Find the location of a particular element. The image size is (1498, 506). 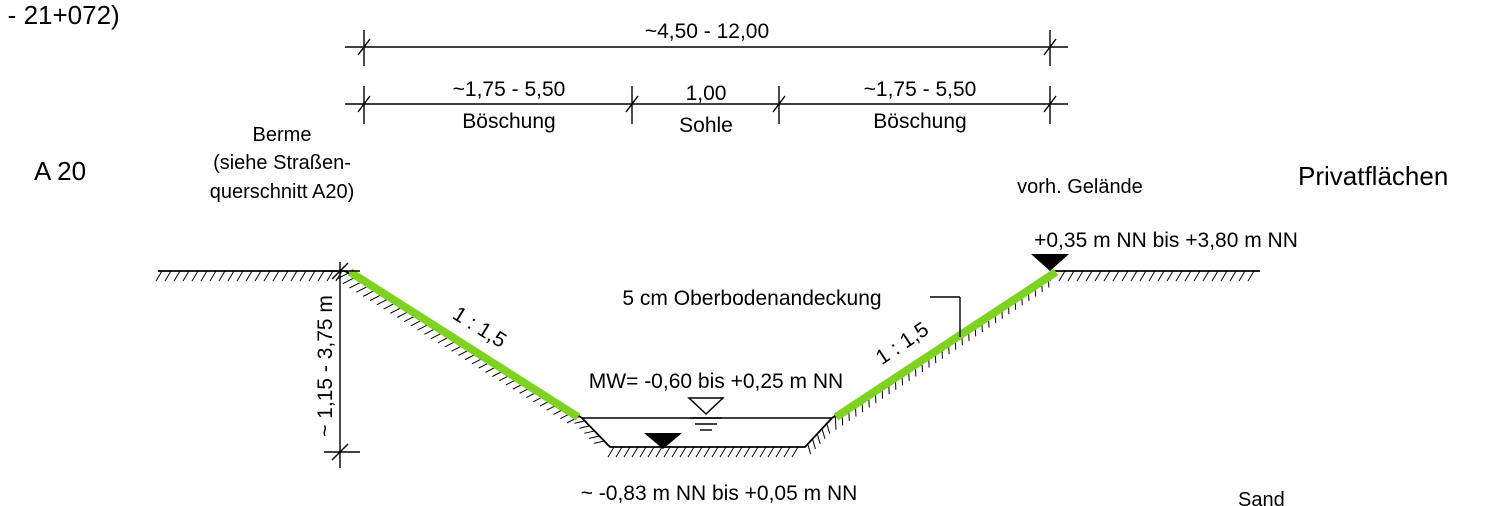

total-width-label: ~4,50 - 12,00 is located at coordinates (707, 31).